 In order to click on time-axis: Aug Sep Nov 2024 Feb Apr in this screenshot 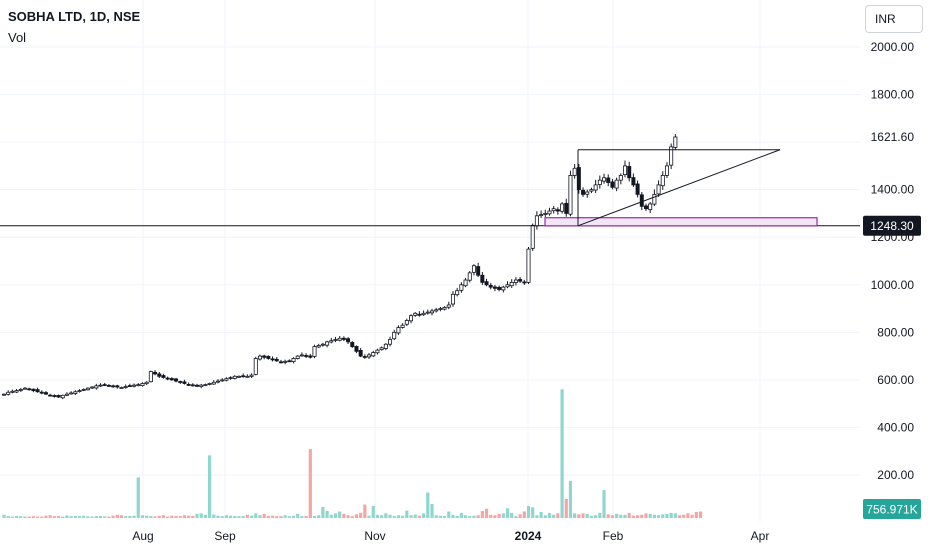, I will do `click(450, 536)`.